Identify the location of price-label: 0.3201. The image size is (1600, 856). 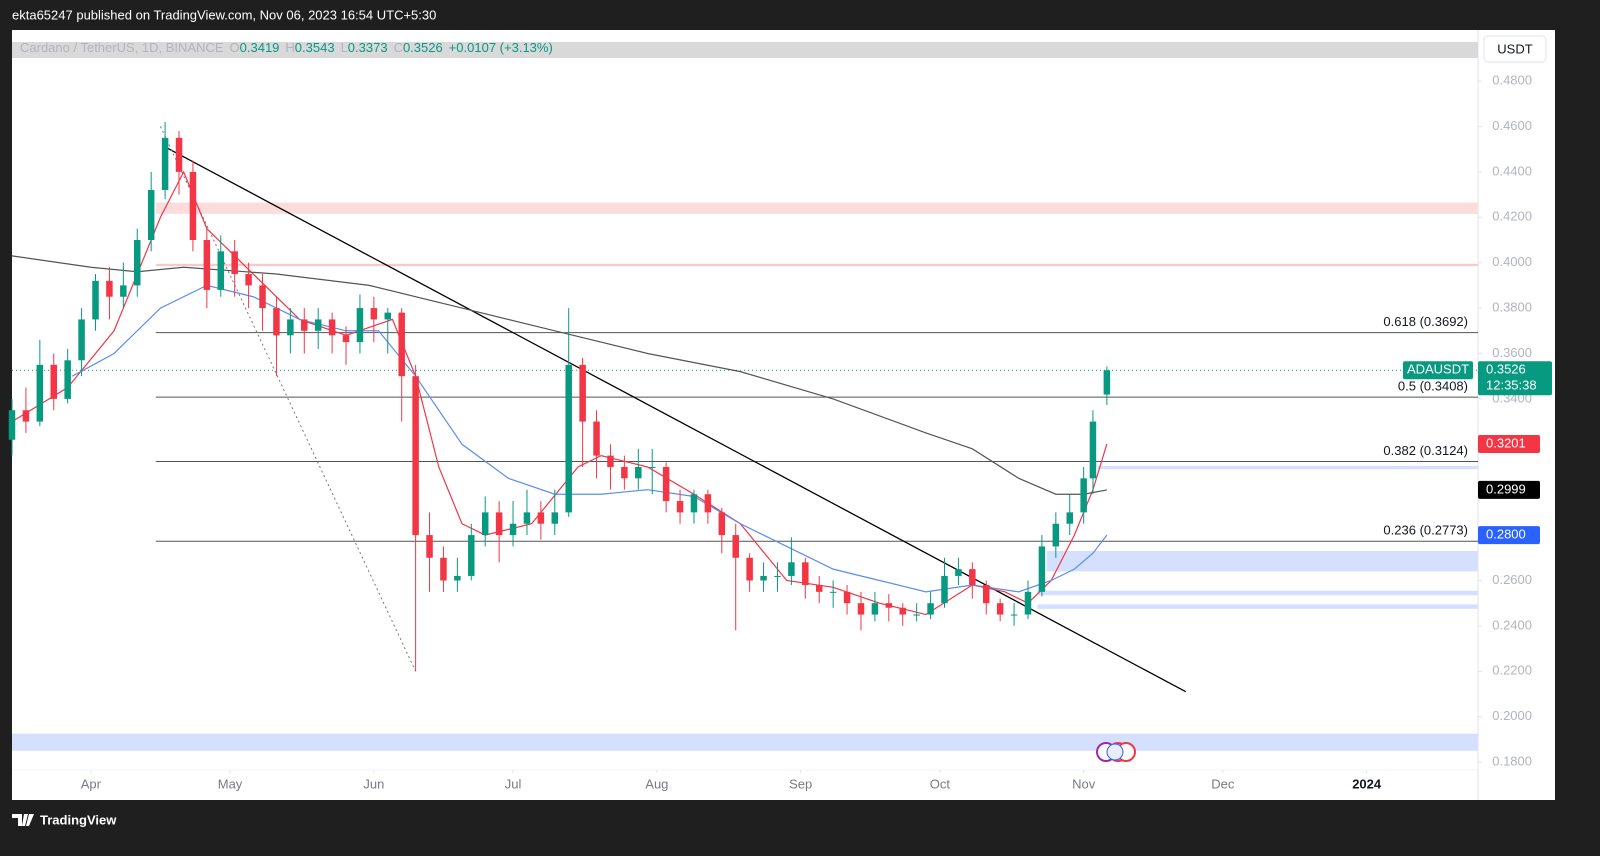
(1506, 442).